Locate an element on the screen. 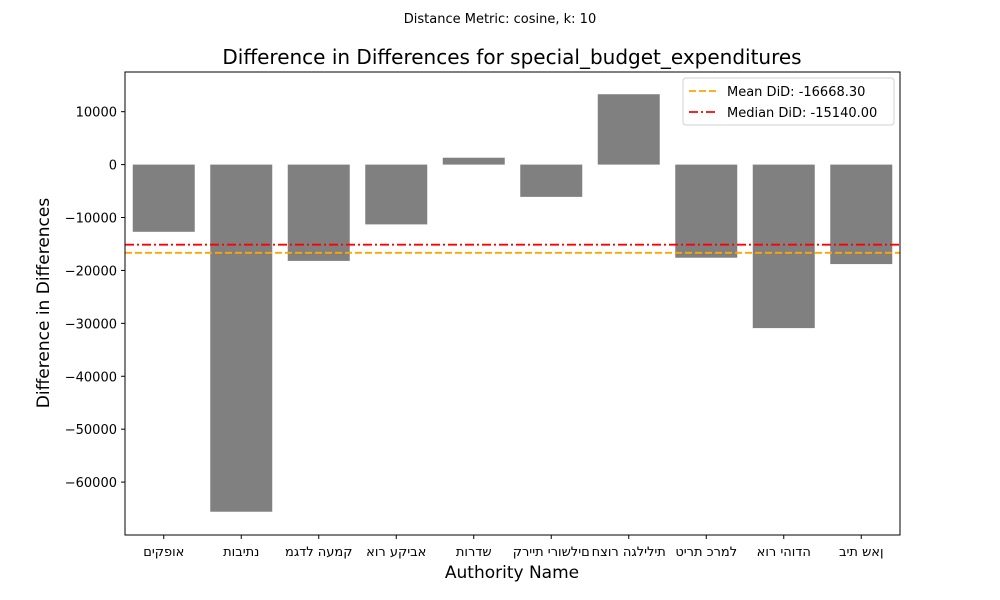  y-tick-label: −30000 is located at coordinates (91, 324).